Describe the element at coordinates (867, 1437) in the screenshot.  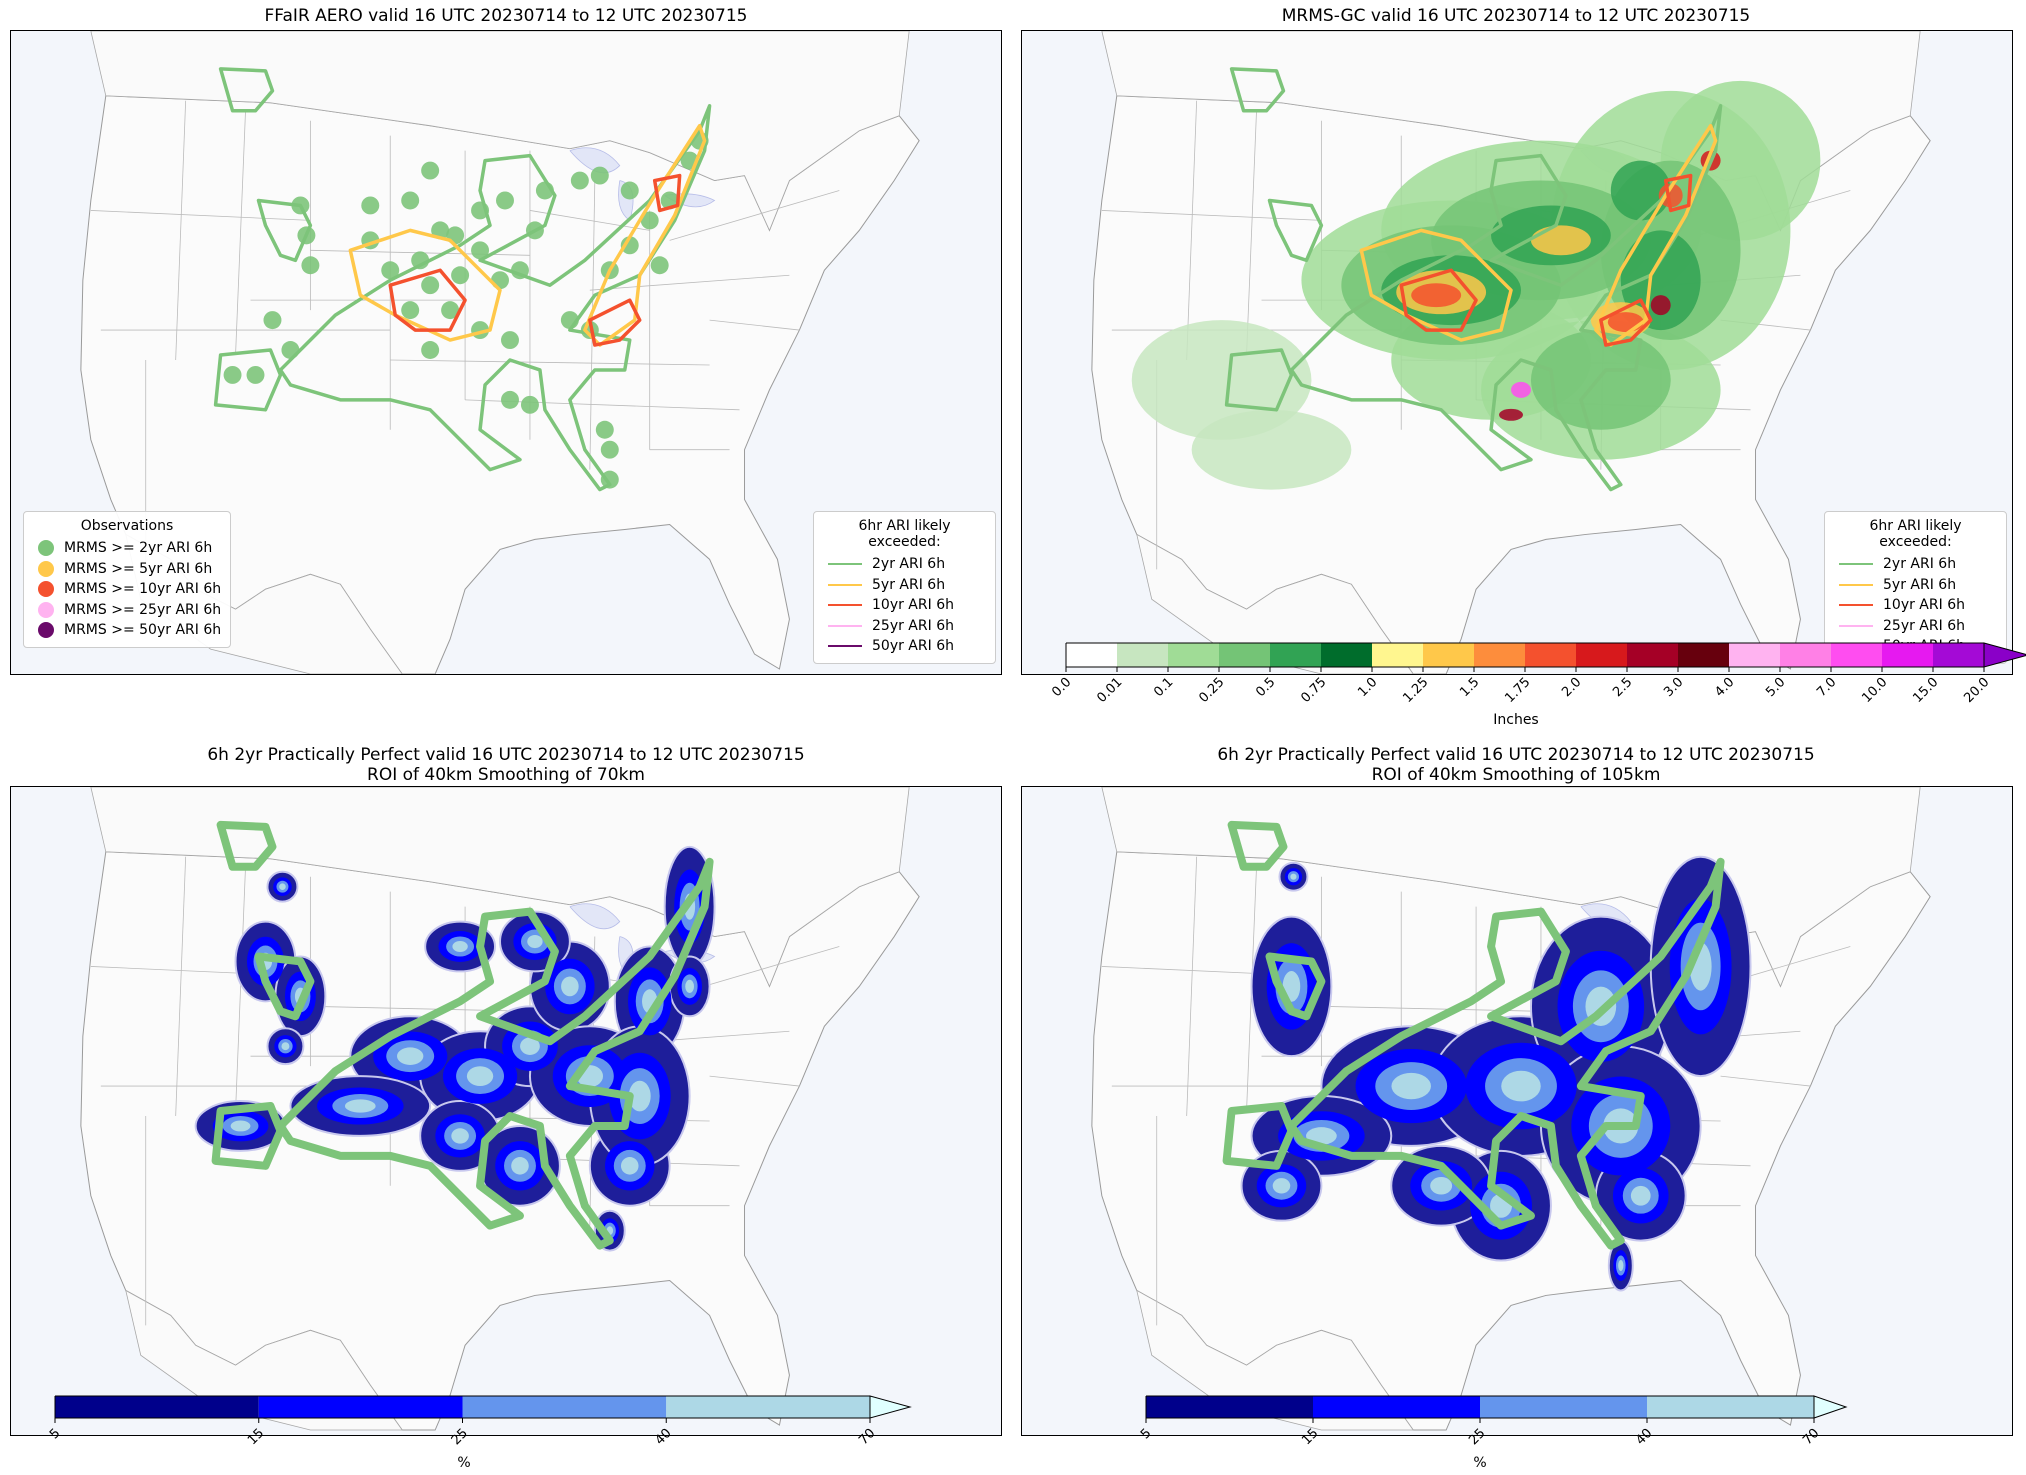
I see `colorbar-tick-label: 70` at that location.